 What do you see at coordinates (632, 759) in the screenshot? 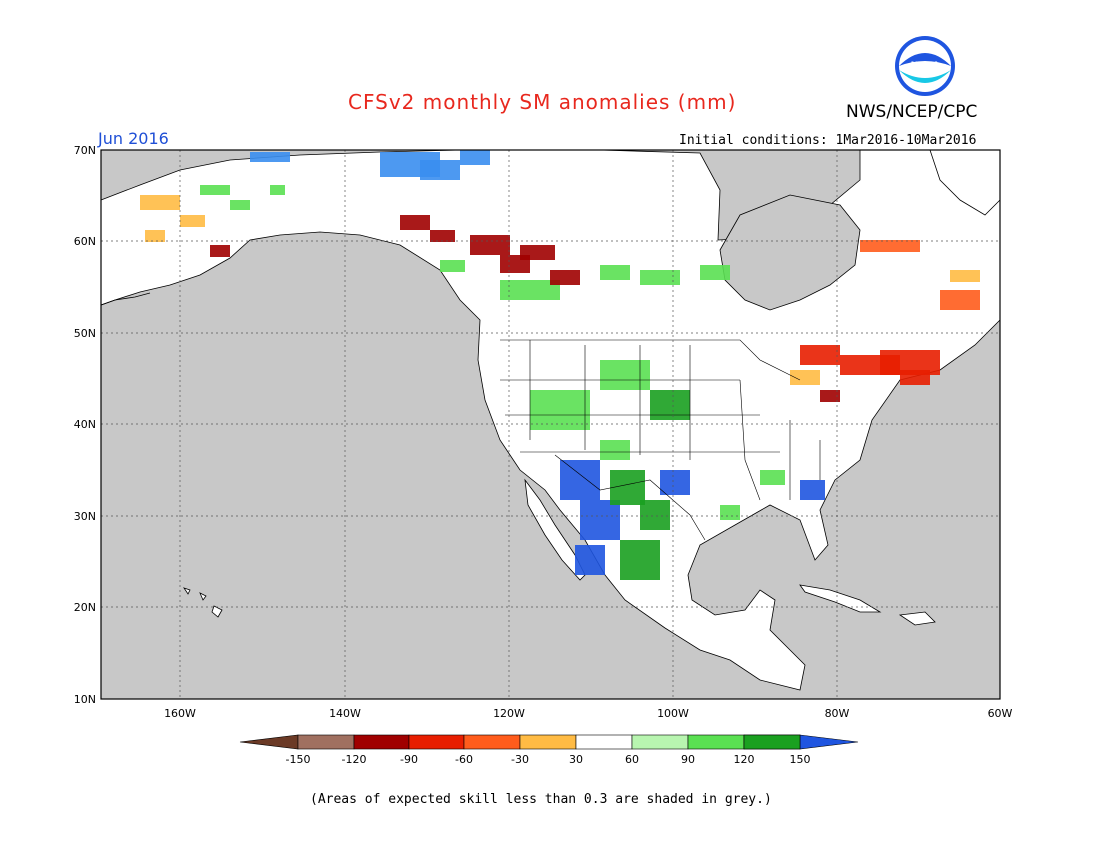
I see `legend-label: 60` at bounding box center [632, 759].